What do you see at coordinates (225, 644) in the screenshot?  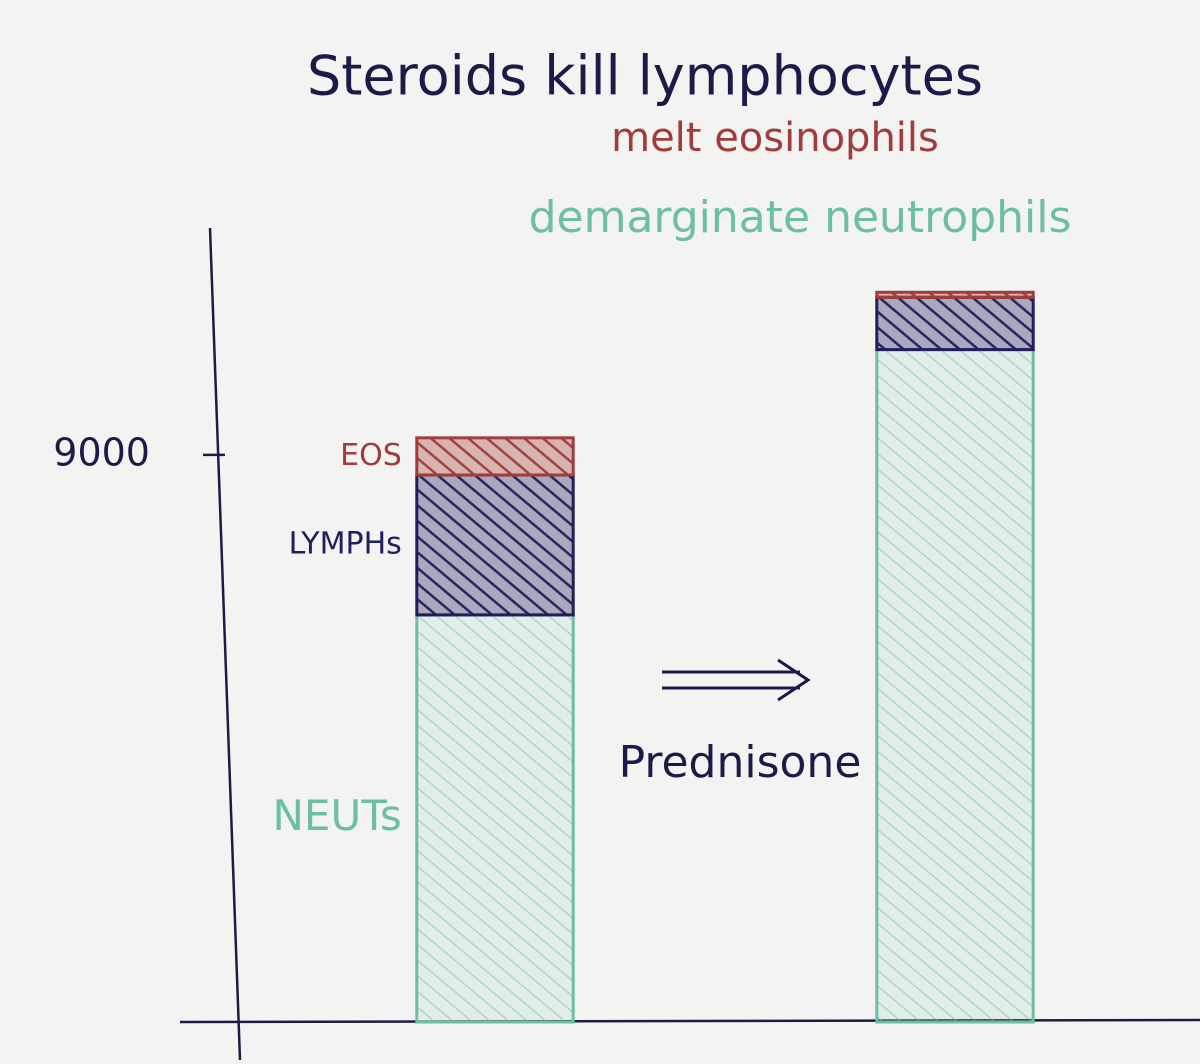 I see `y-axis` at bounding box center [225, 644].